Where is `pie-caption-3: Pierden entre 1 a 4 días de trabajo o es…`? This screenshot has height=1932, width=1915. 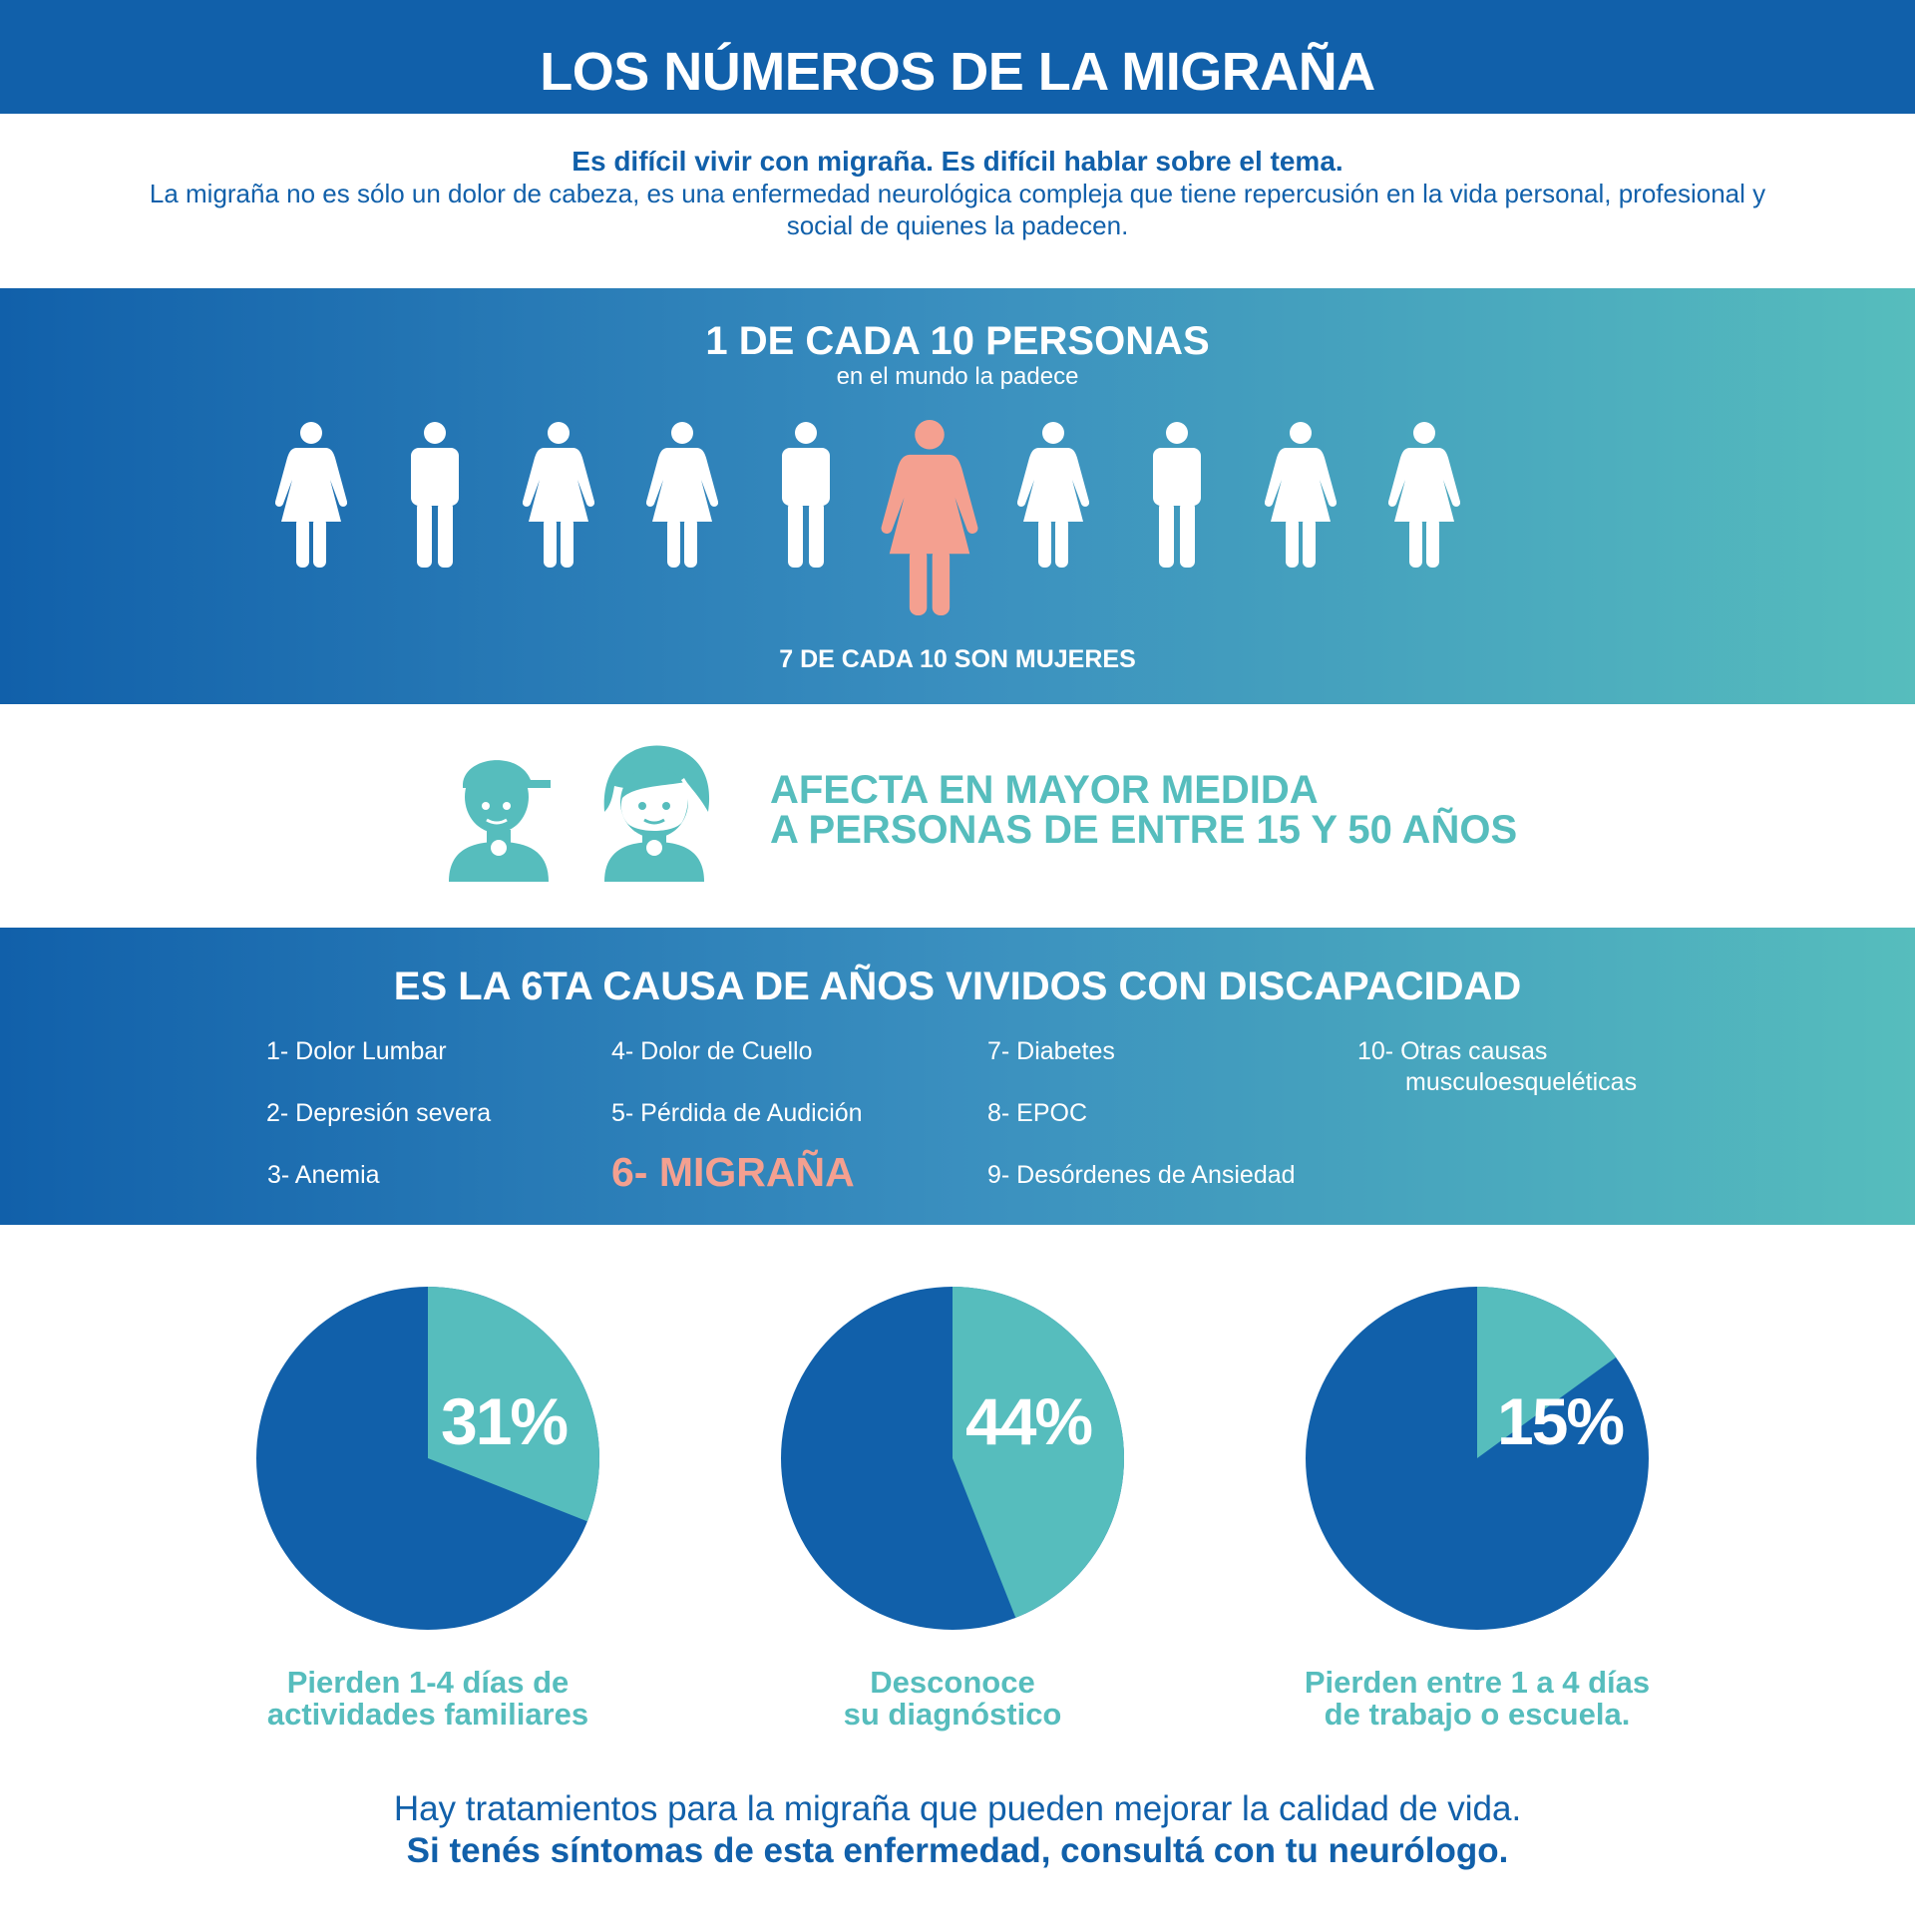
pie-caption-3: Pierden entre 1 a 4 días de trabajo o es… is located at coordinates (1477, 1699).